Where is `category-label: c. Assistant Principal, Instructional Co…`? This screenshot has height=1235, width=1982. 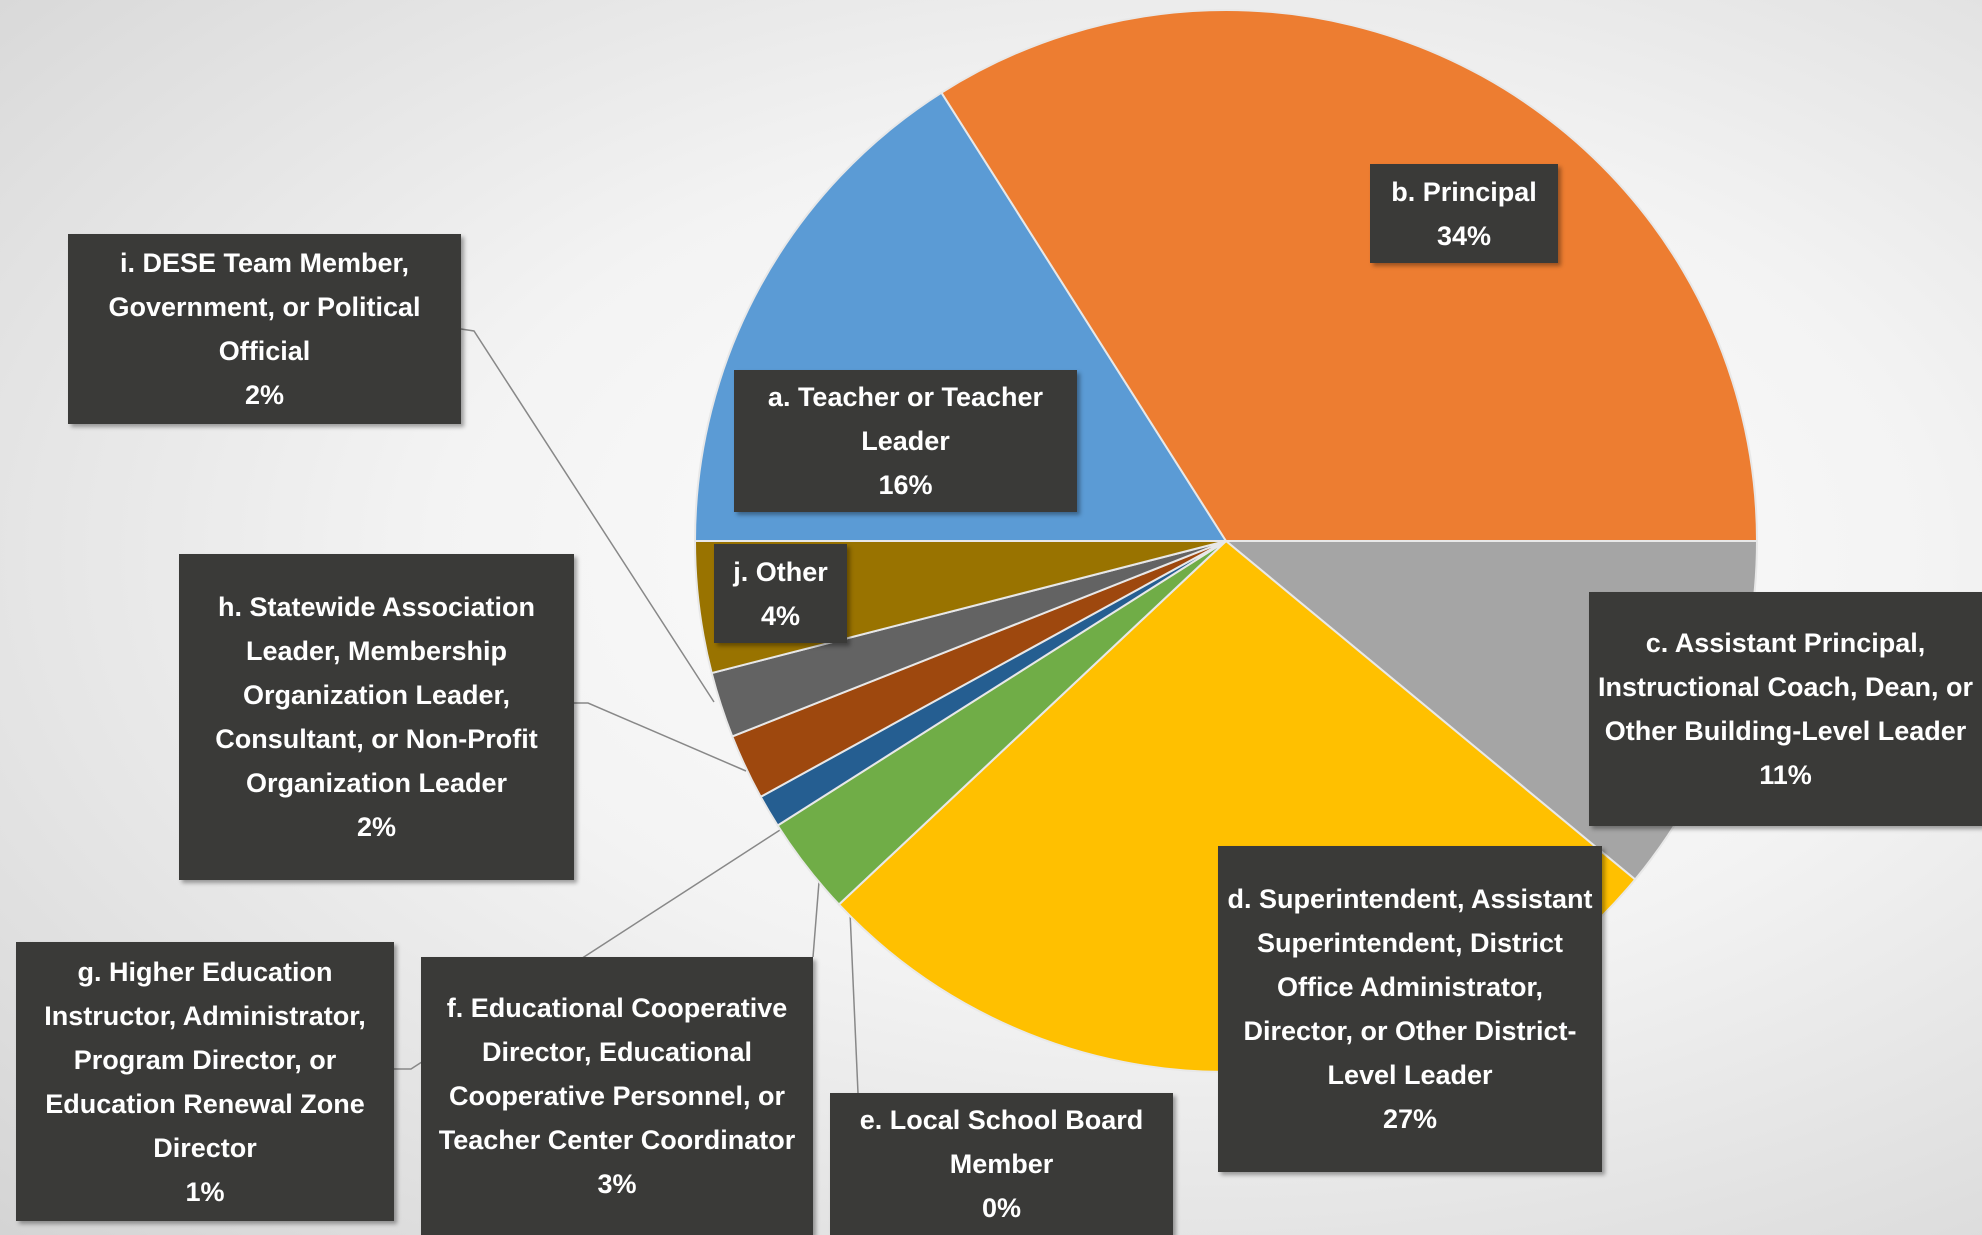 category-label: c. Assistant Principal, Instructional Co… is located at coordinates (1785, 687).